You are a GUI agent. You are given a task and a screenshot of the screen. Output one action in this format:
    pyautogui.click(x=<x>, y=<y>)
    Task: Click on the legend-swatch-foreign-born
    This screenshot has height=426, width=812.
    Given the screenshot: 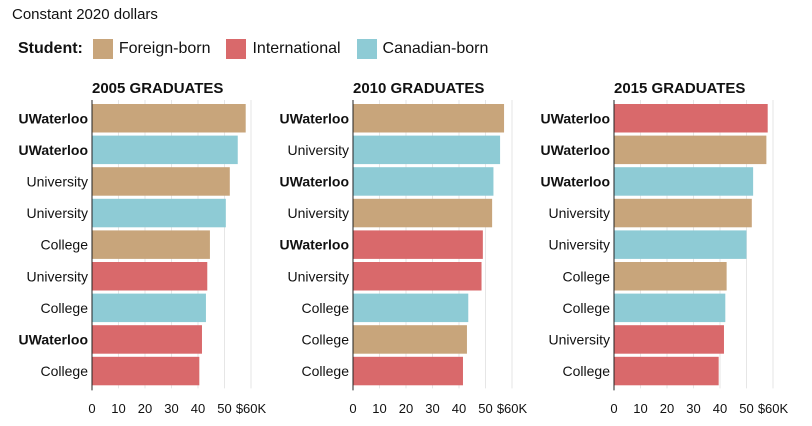 What is the action you would take?
    pyautogui.click(x=102, y=49)
    